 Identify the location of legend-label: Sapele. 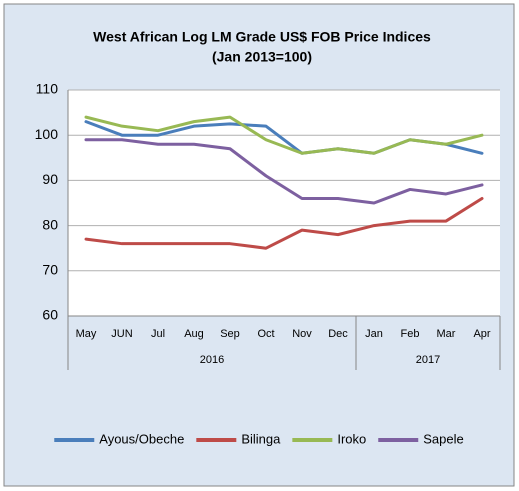
(443, 438).